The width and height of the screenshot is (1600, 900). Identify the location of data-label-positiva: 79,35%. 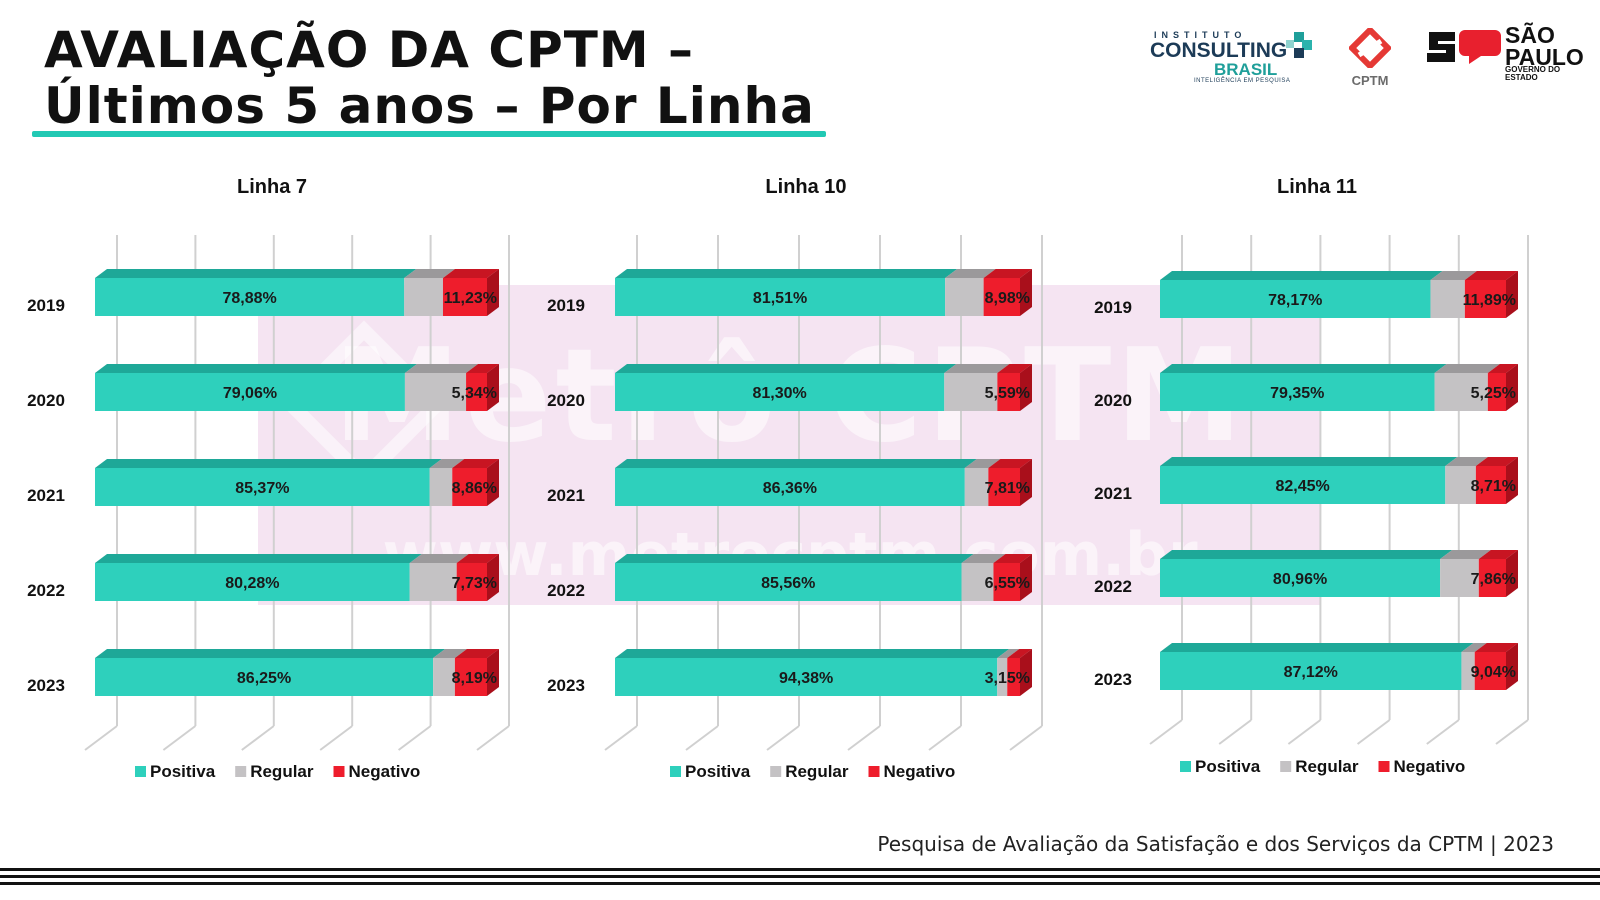
(1297, 393).